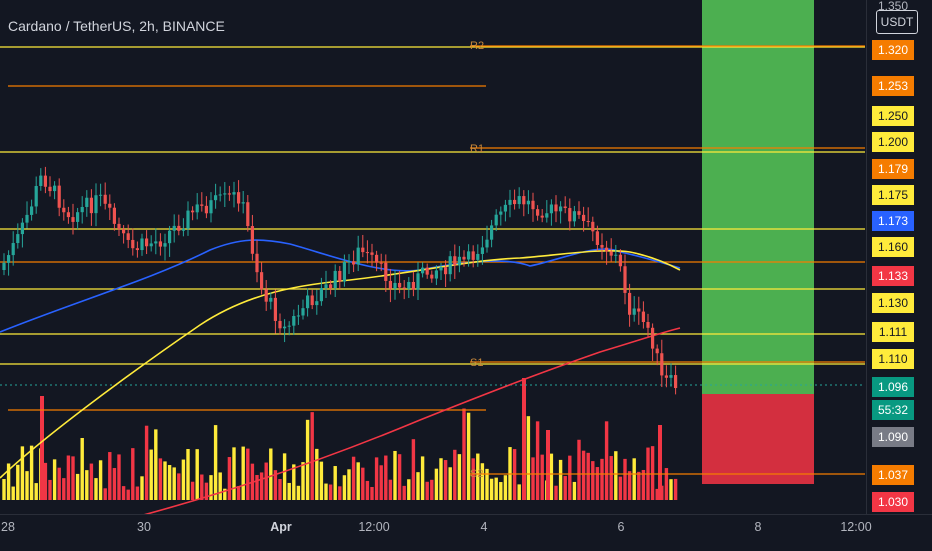 The image size is (932, 551). What do you see at coordinates (281, 527) in the screenshot?
I see `time-tick: Apr` at bounding box center [281, 527].